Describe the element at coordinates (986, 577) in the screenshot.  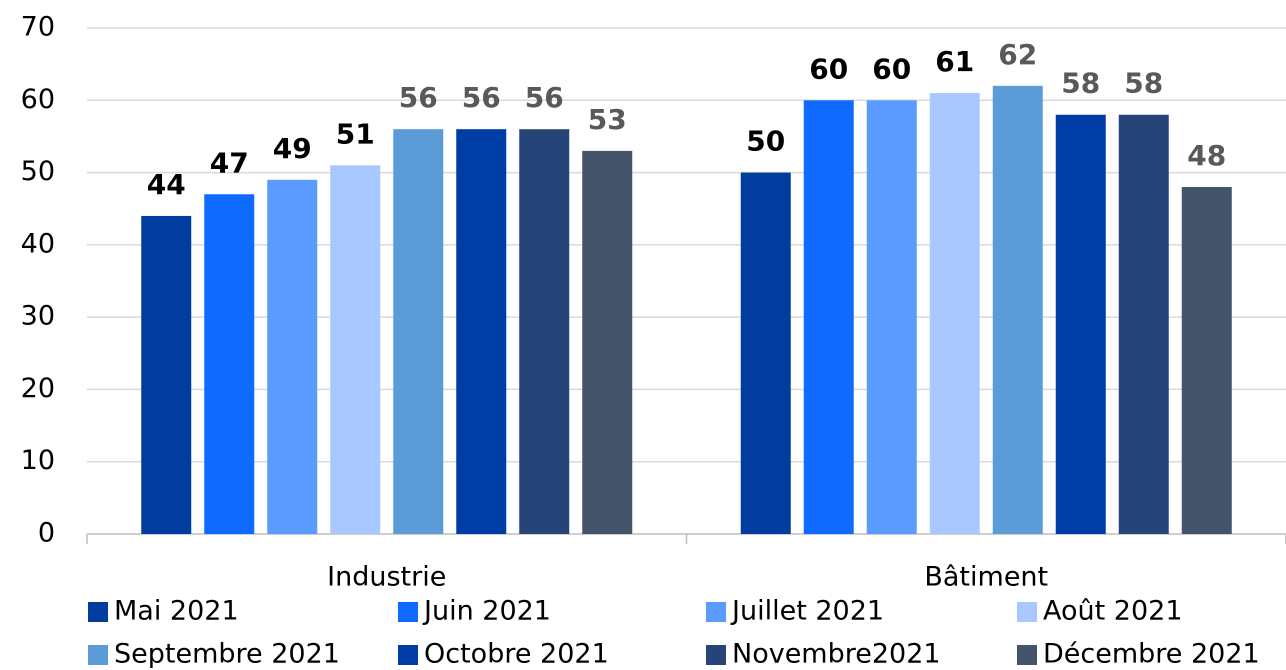
I see `x-tick-label: Bâtiment` at that location.